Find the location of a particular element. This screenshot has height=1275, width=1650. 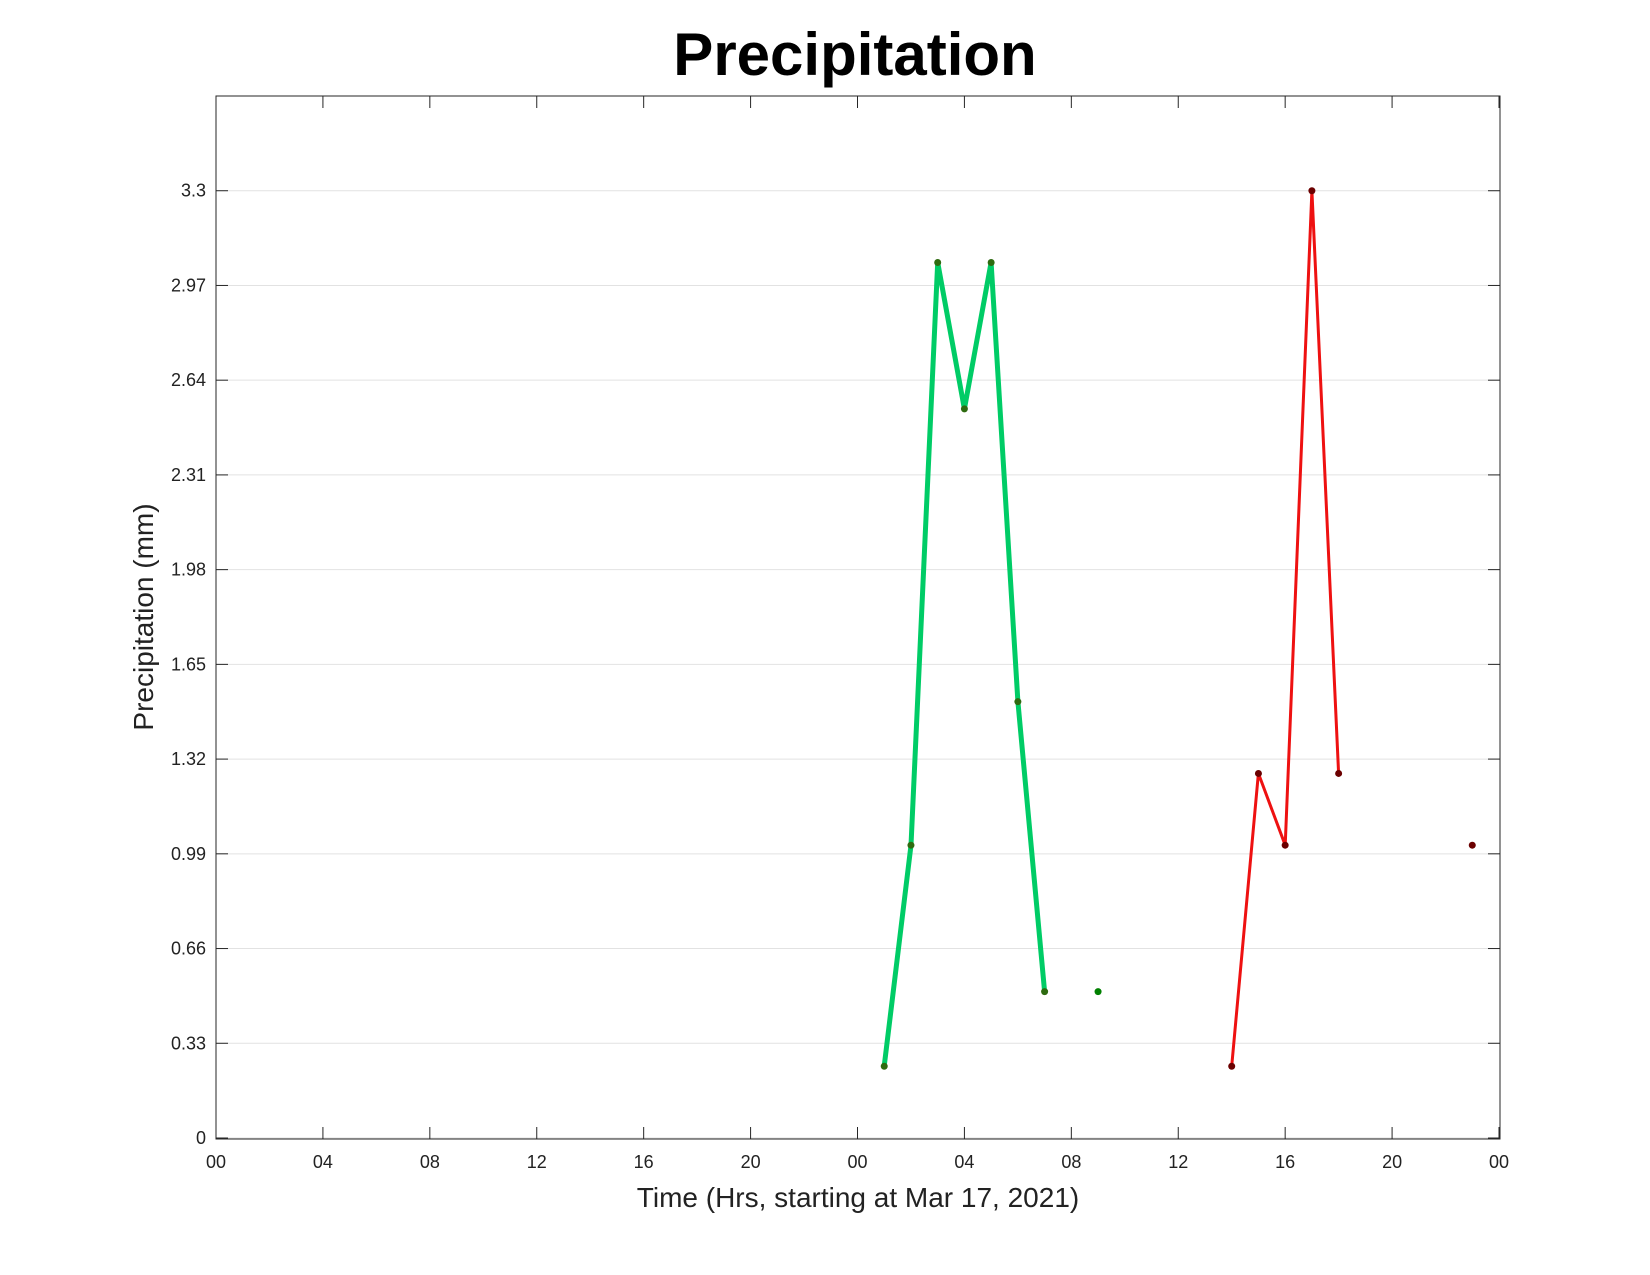

y-tick-label: 2.64 is located at coordinates (188, 380).